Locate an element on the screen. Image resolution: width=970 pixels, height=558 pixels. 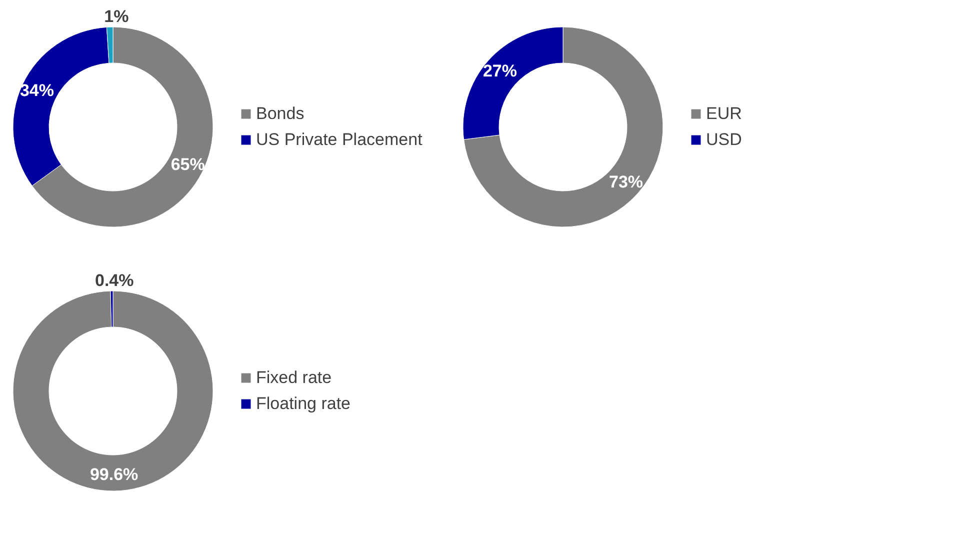
data-label: 34% is located at coordinates (37, 90).